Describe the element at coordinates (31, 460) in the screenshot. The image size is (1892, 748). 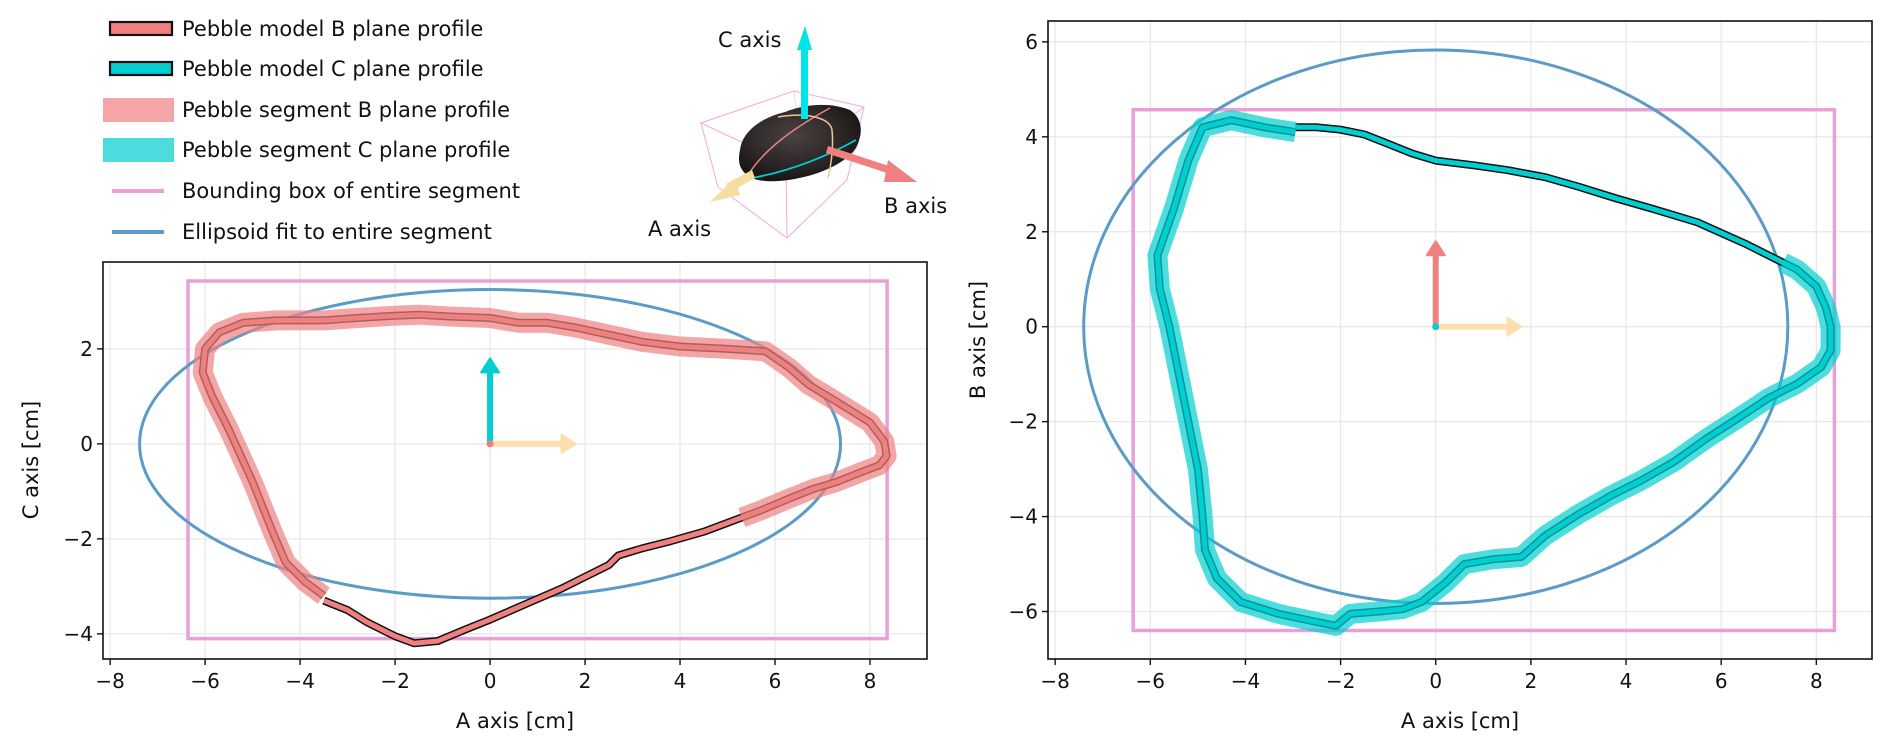
I see `y-axis-label: C axis [cm]` at that location.